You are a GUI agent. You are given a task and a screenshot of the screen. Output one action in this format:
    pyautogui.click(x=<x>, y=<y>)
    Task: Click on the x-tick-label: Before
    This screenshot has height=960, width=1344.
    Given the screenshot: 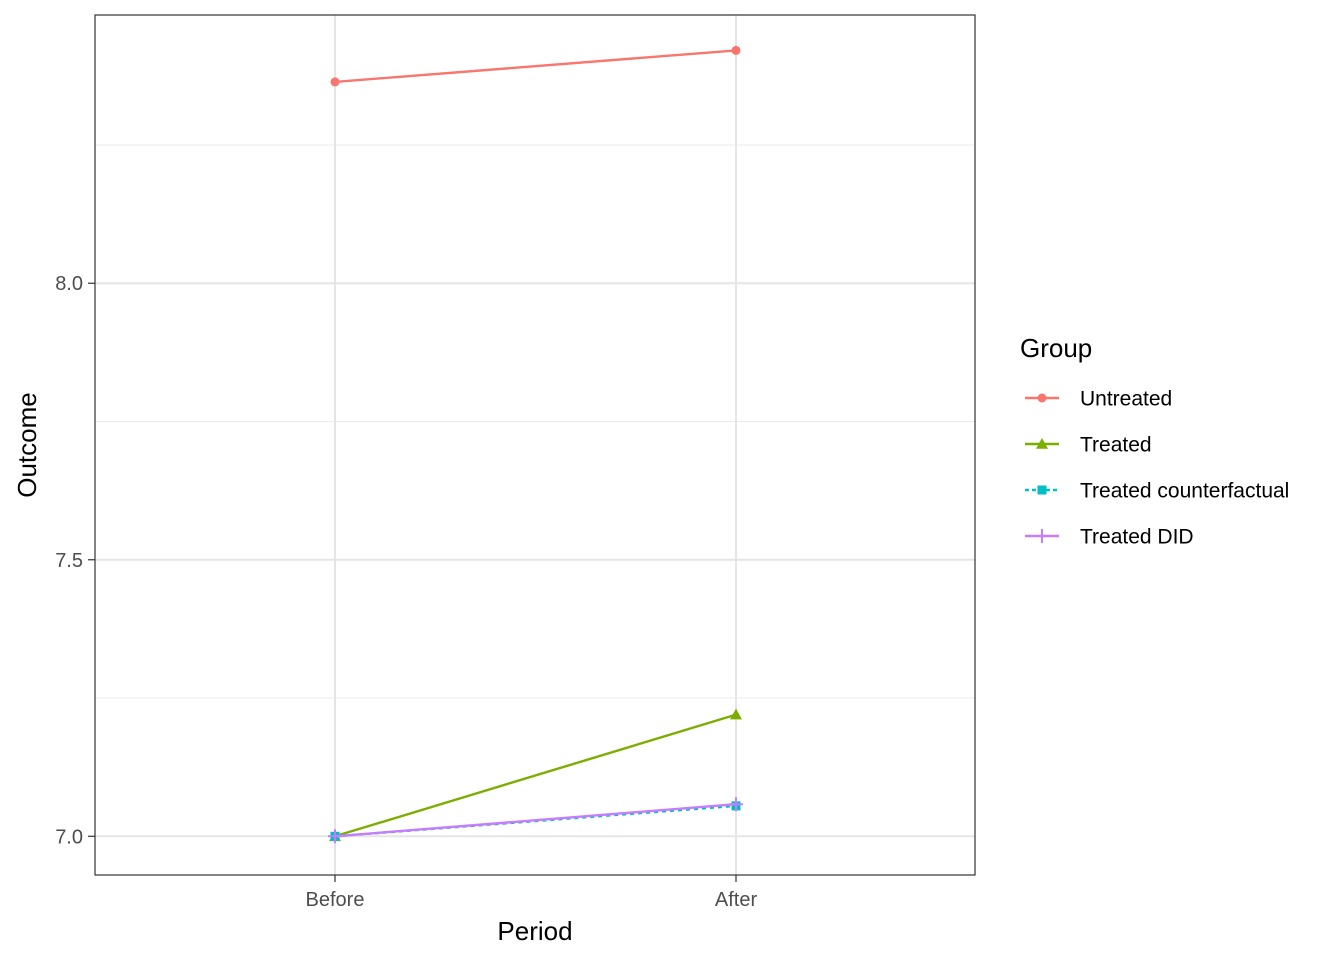 What is the action you would take?
    pyautogui.click(x=335, y=900)
    